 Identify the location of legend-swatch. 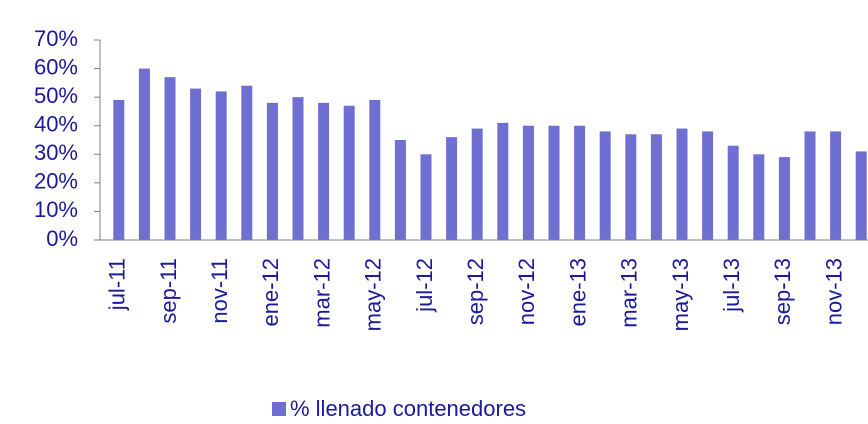
(279, 409).